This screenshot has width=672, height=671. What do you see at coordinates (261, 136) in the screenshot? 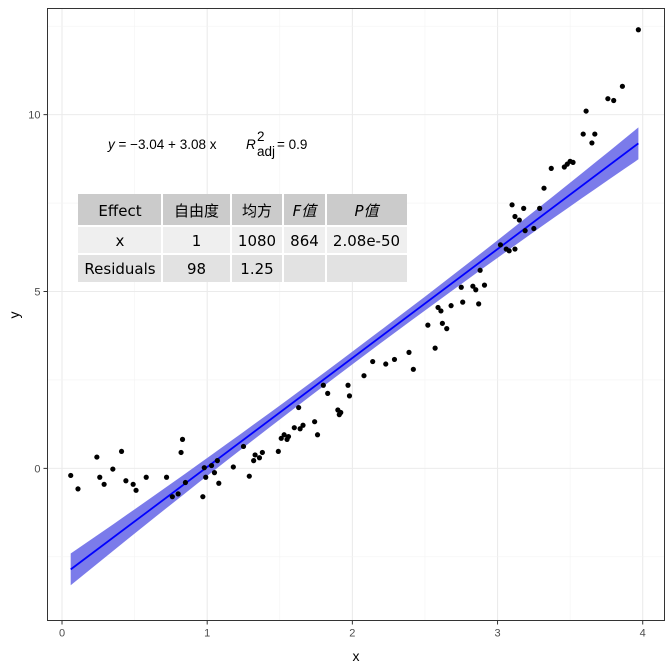
I see `r2-superscript: 2` at bounding box center [261, 136].